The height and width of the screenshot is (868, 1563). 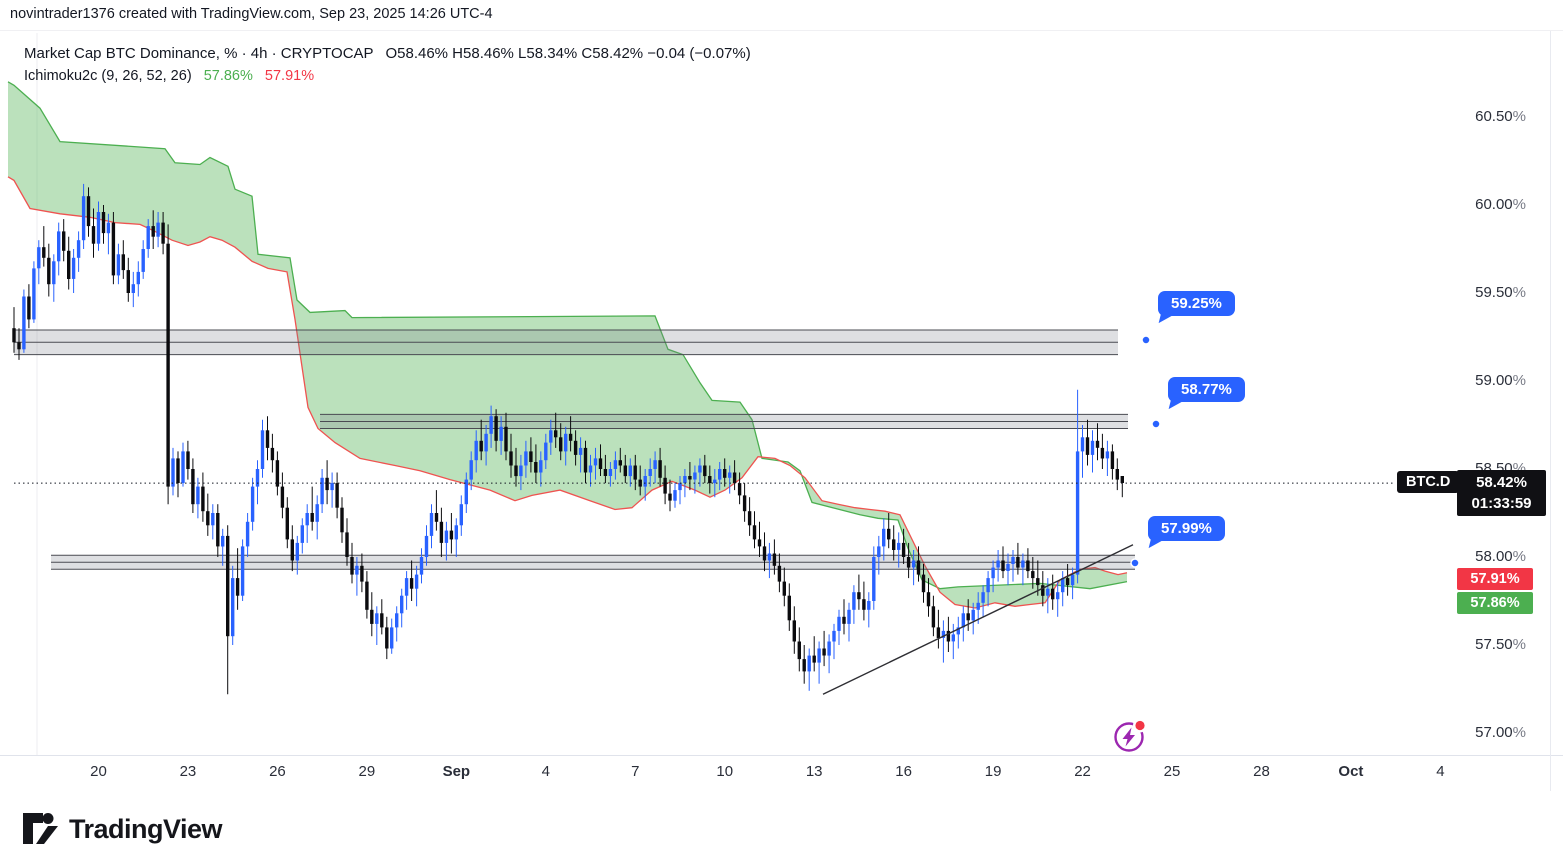 I want to click on tradingview-logo: TradingView, so click(x=122, y=829).